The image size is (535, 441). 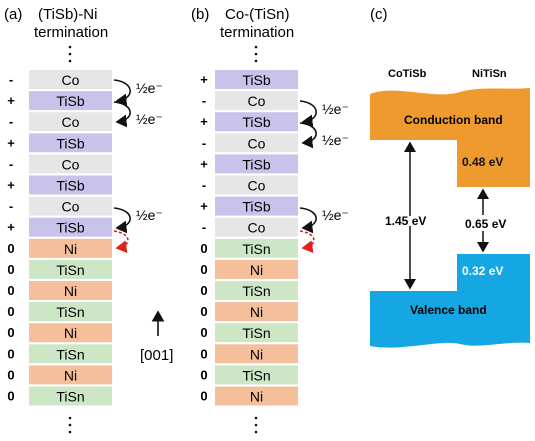 What do you see at coordinates (407, 74) in the screenshot?
I see `left-material-label: CoTiSb` at bounding box center [407, 74].